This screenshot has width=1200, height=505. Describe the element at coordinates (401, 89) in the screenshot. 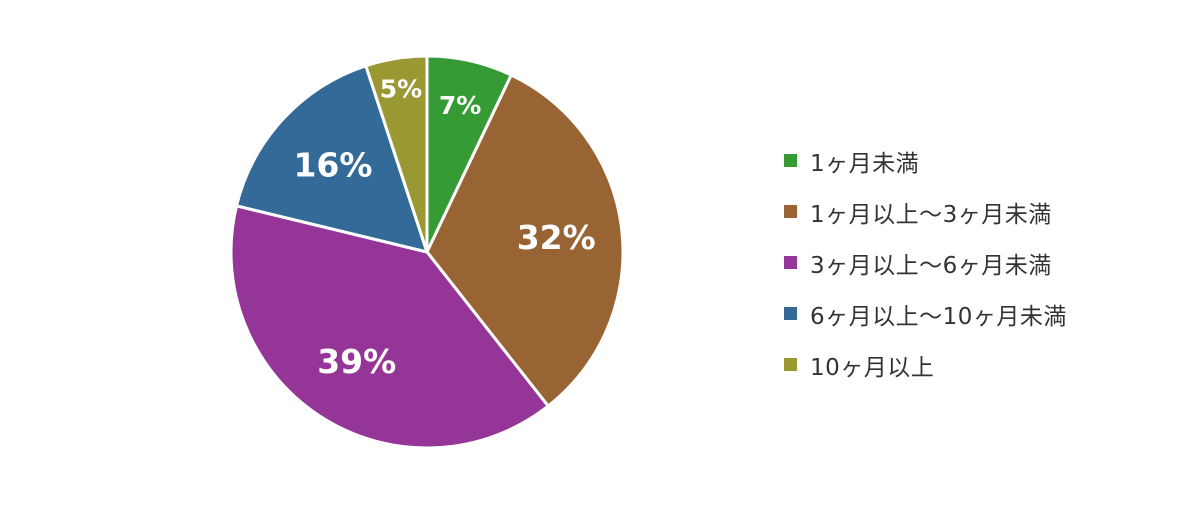

I see `slice-value-label: 5%` at that location.